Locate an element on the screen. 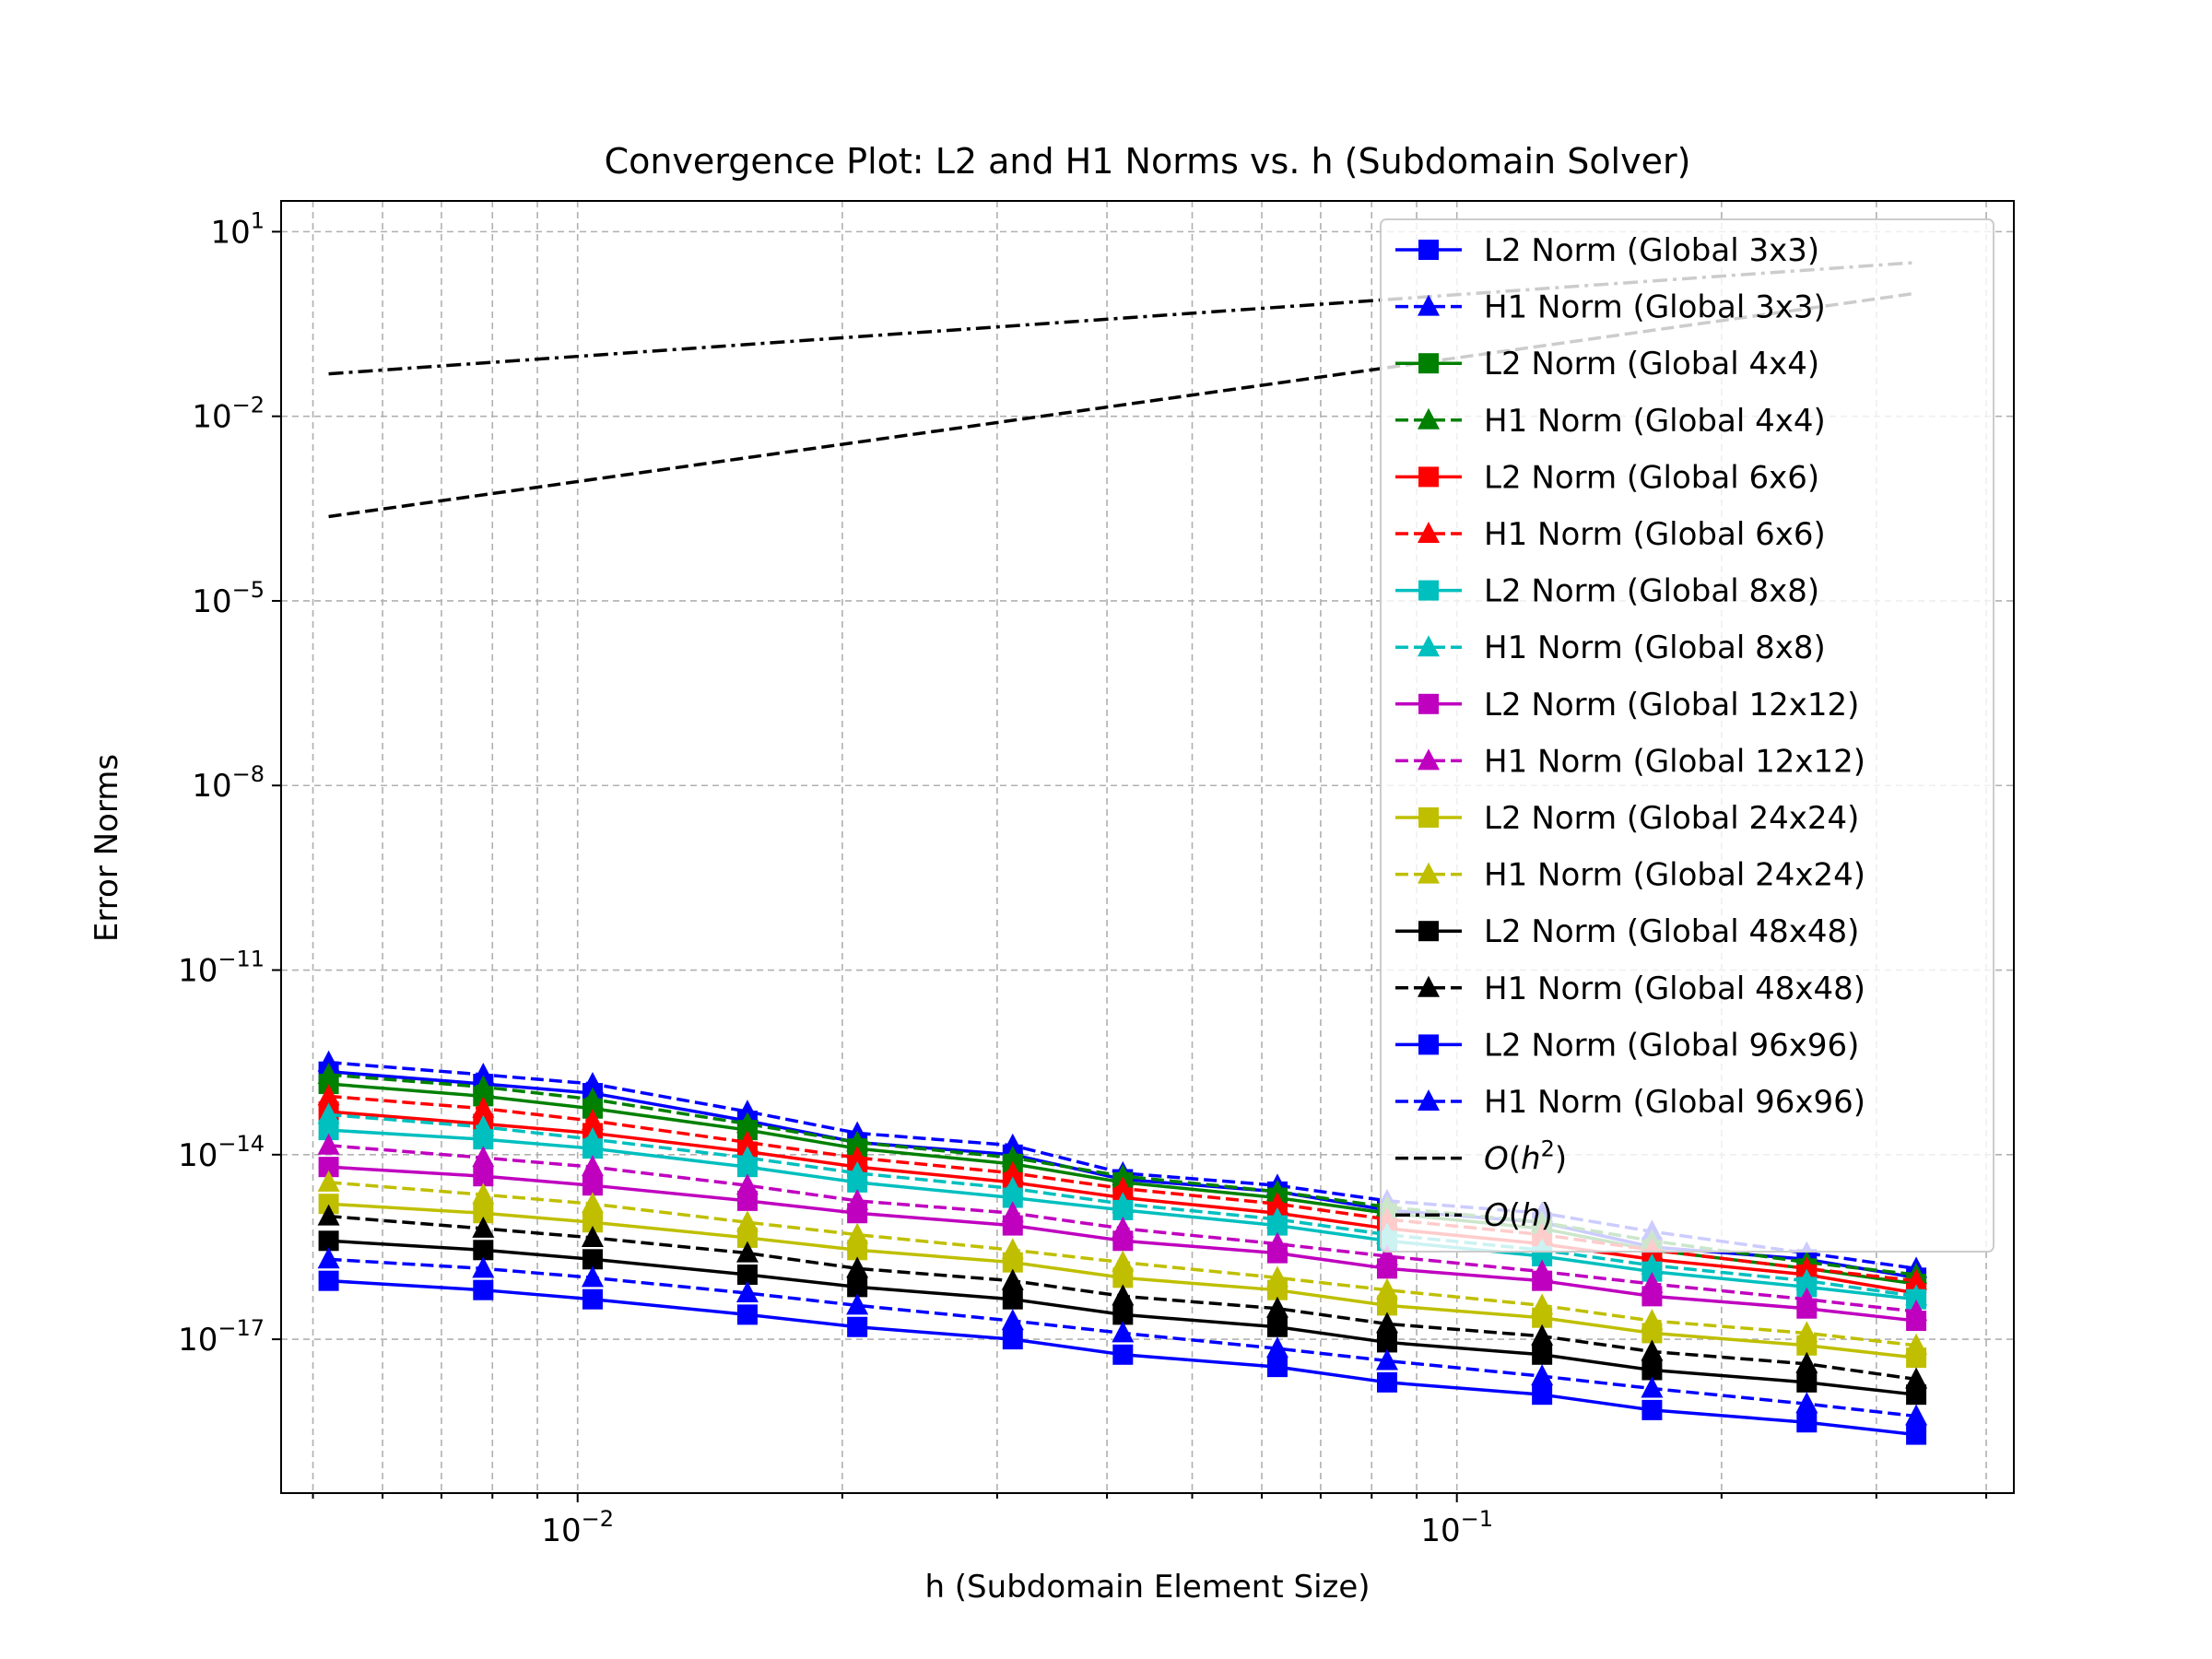 Image resolution: width=2212 pixels, height=1659 pixels. legend-entry: L2 Norm (Global 12x12) is located at coordinates (1627, 705).